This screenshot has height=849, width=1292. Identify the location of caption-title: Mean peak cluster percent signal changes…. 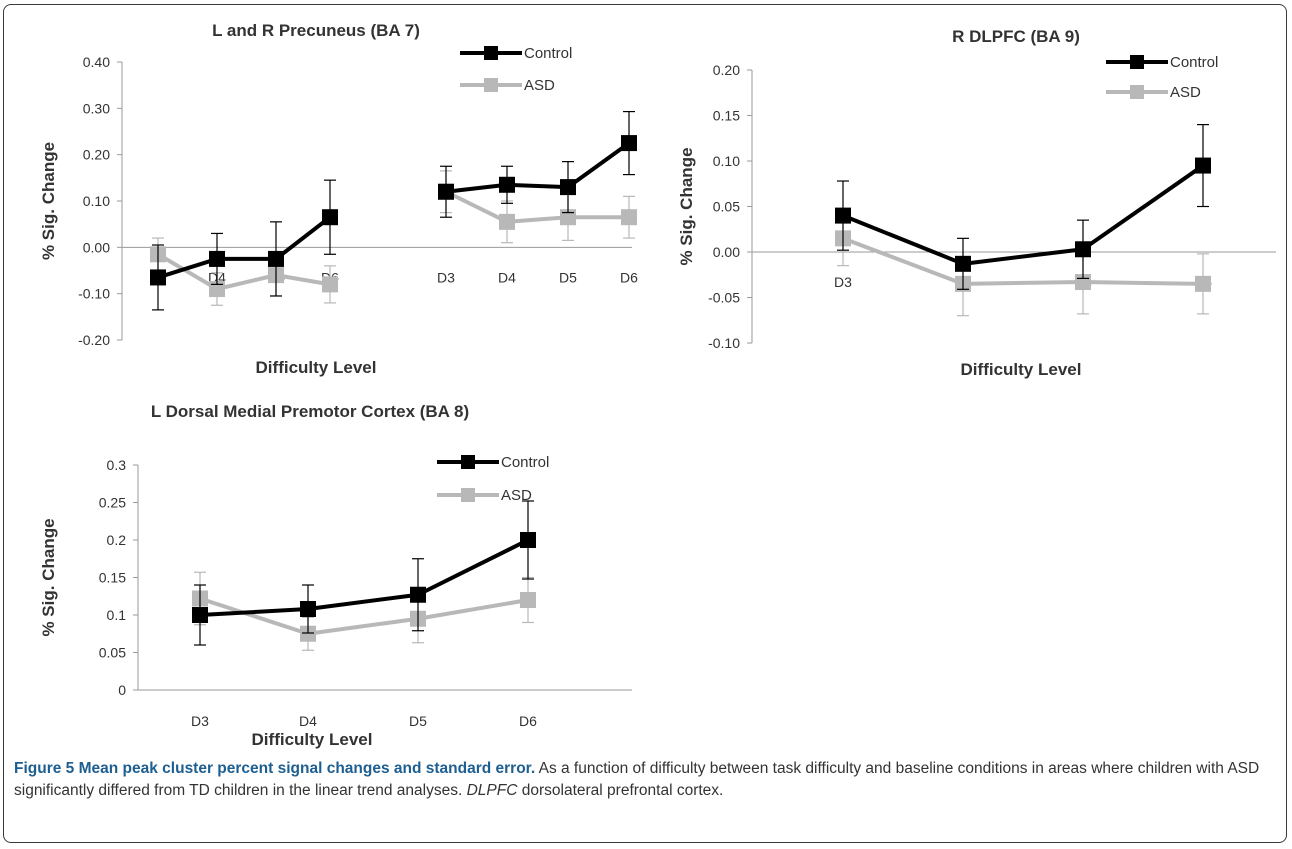
(307, 768).